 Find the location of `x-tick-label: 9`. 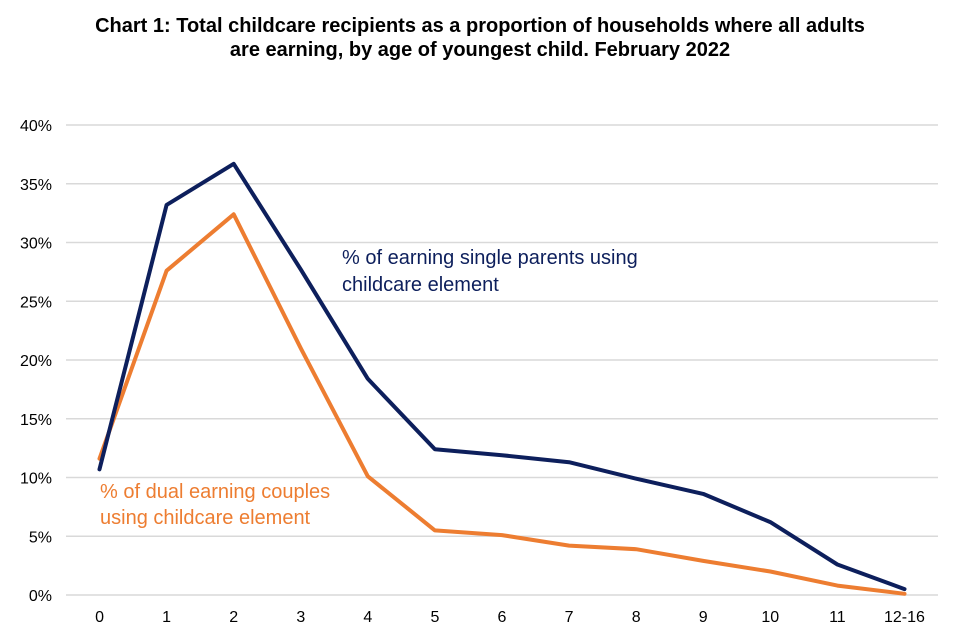

x-tick-label: 9 is located at coordinates (703, 617).